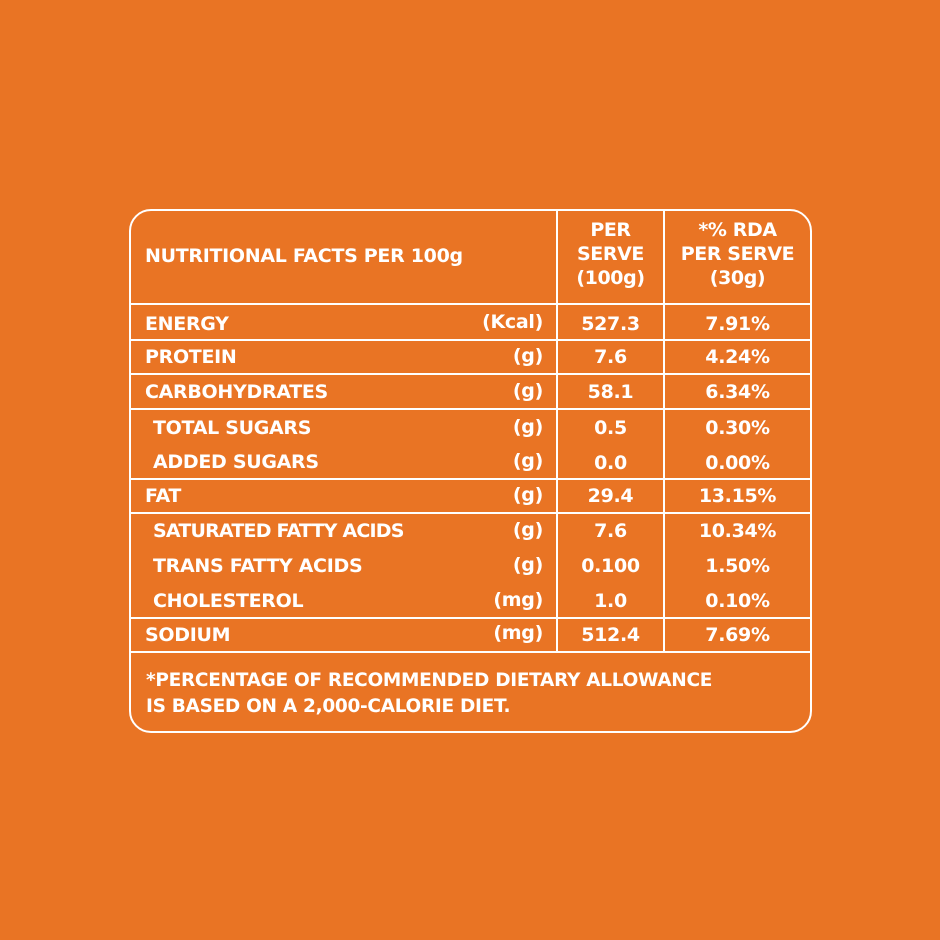 This screenshot has height=940, width=940. I want to click on column-divider-right, so click(664, 431).